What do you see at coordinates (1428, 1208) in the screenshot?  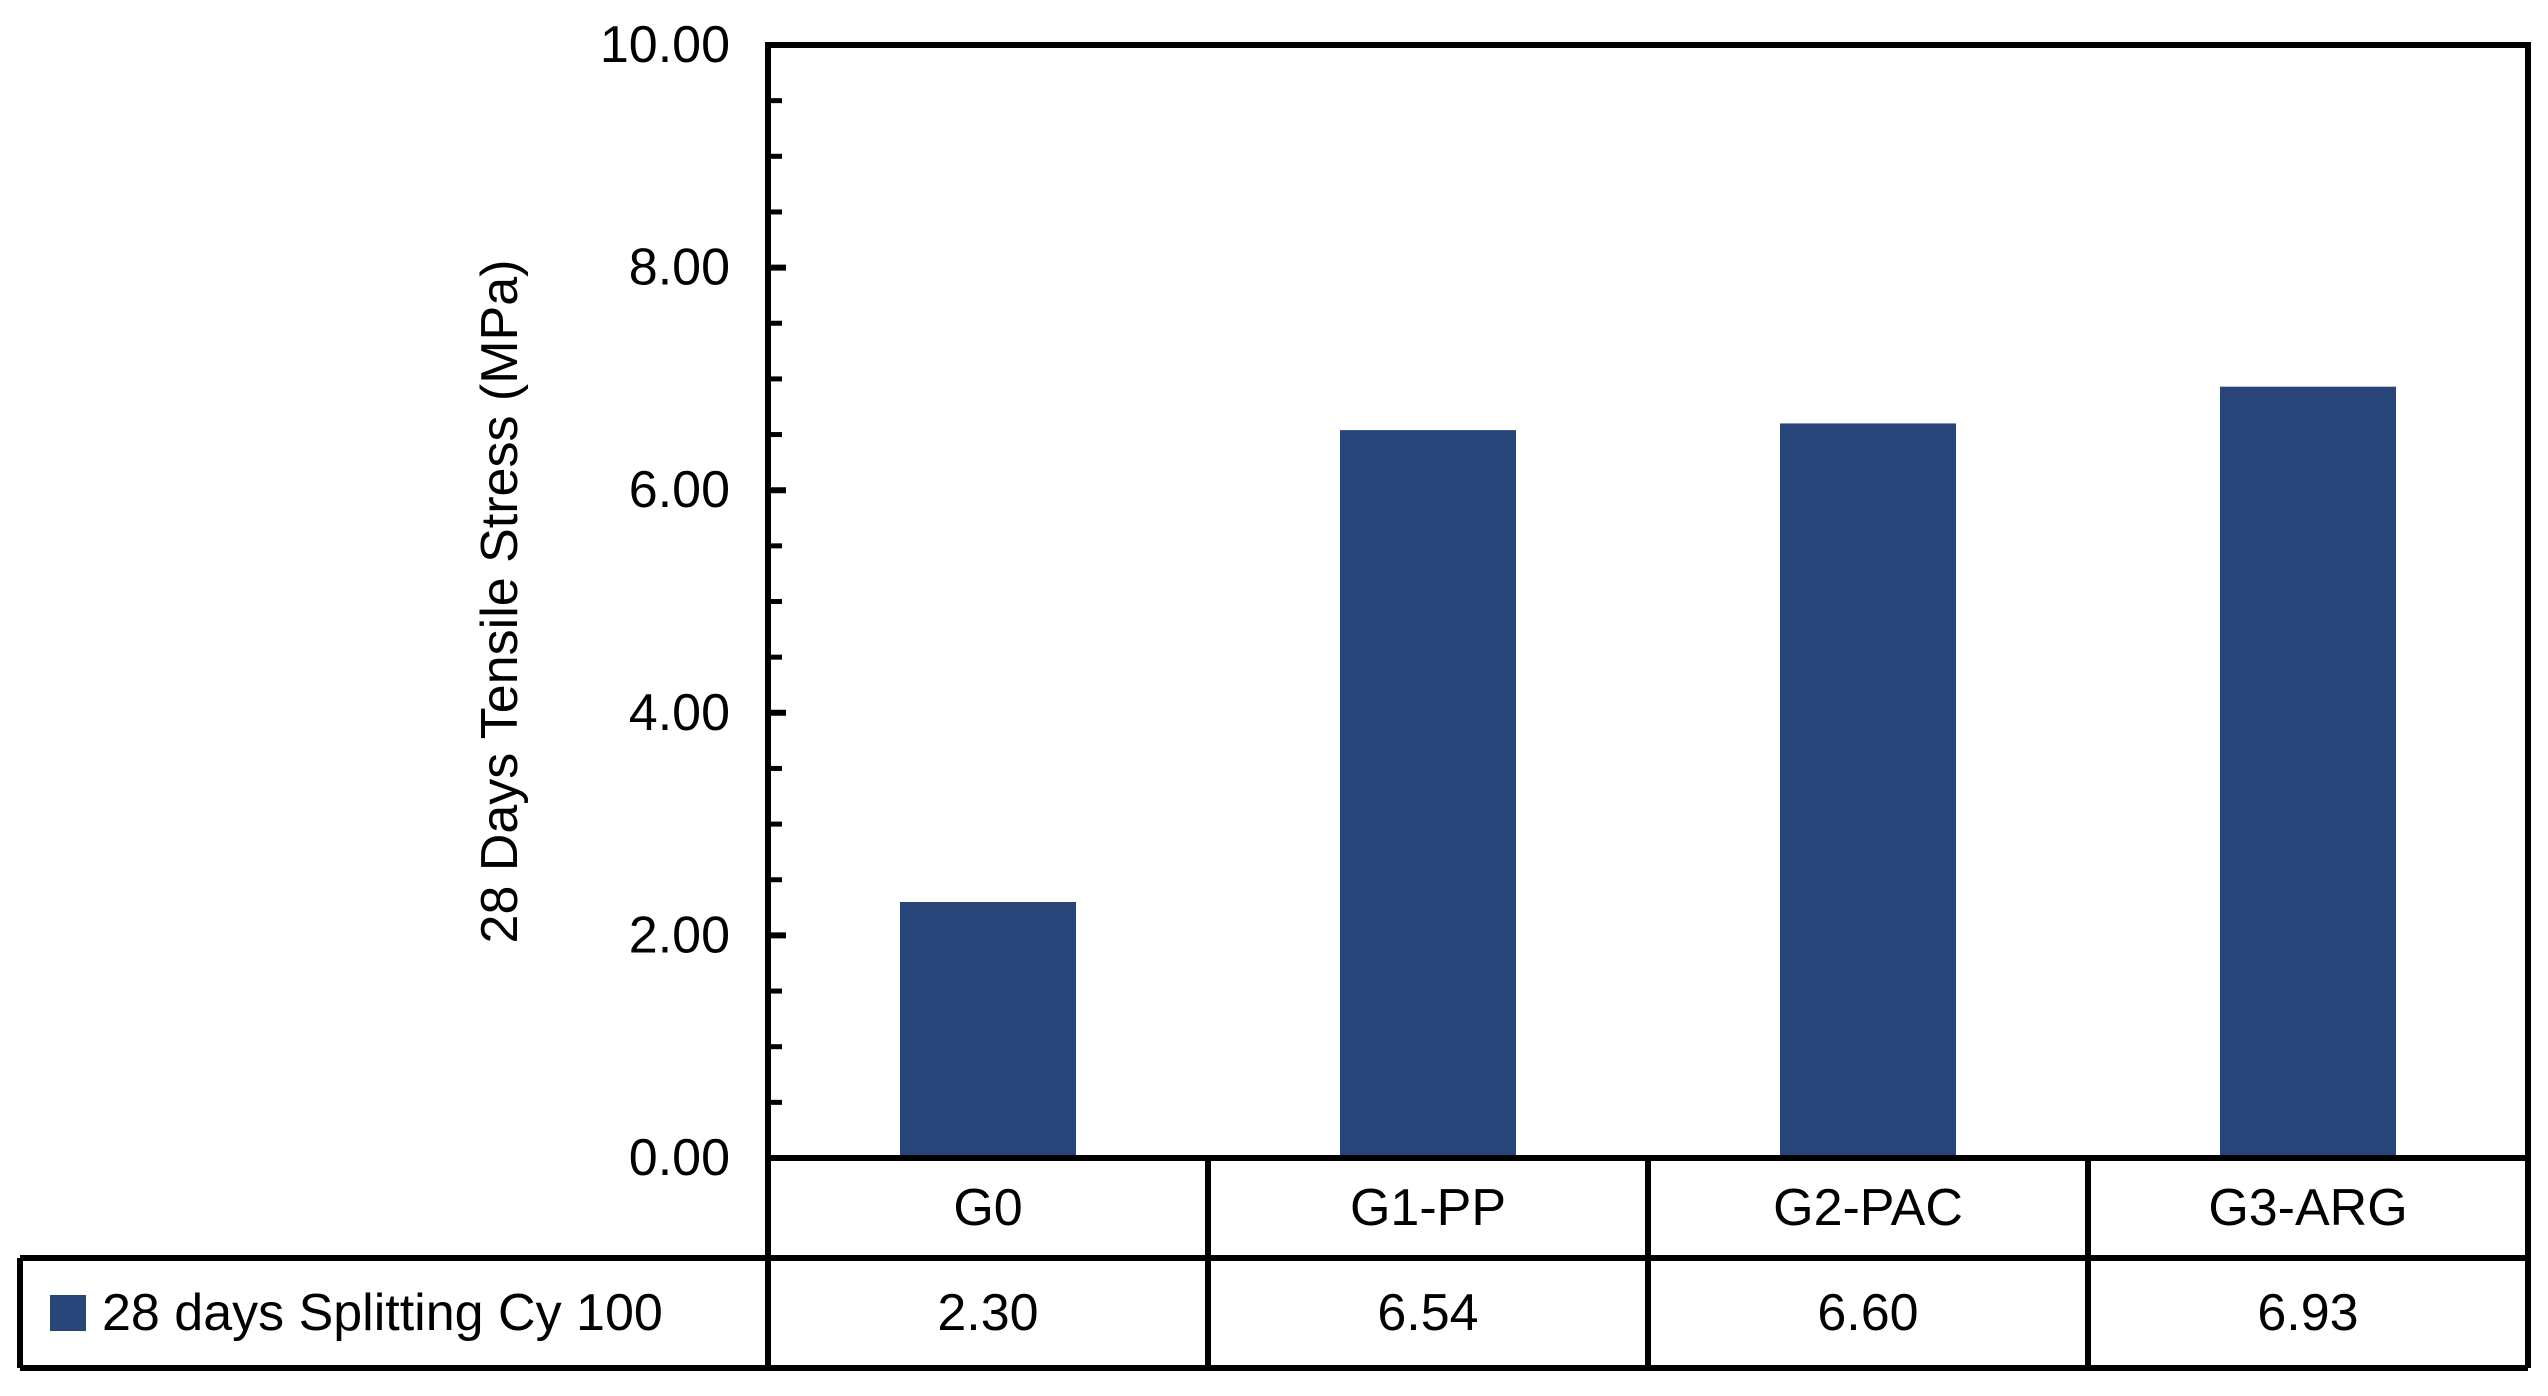 I see `category-label: G1-PP` at bounding box center [1428, 1208].